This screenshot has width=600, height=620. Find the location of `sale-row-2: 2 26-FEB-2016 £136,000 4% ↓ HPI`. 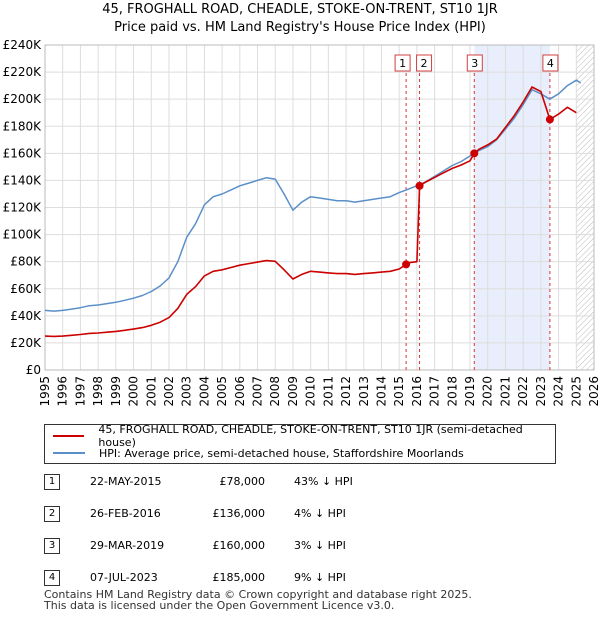

sale-row-2: 2 26-FEB-2016 £136,000 4% ↓ HPI is located at coordinates (304, 515).